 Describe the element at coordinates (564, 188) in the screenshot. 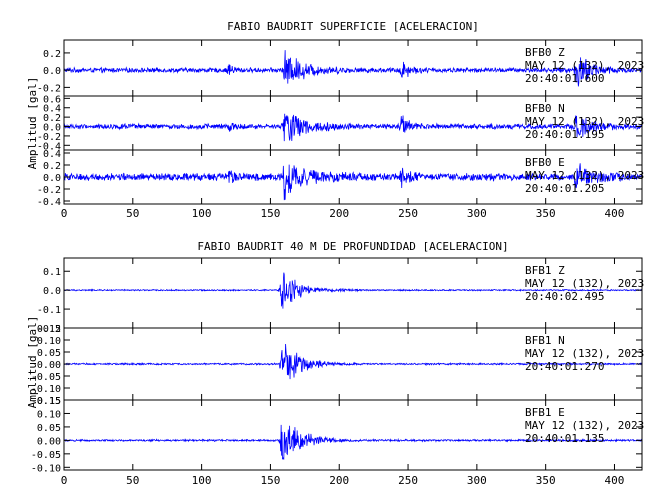

I see `time-label: 20:40:01.205` at that location.